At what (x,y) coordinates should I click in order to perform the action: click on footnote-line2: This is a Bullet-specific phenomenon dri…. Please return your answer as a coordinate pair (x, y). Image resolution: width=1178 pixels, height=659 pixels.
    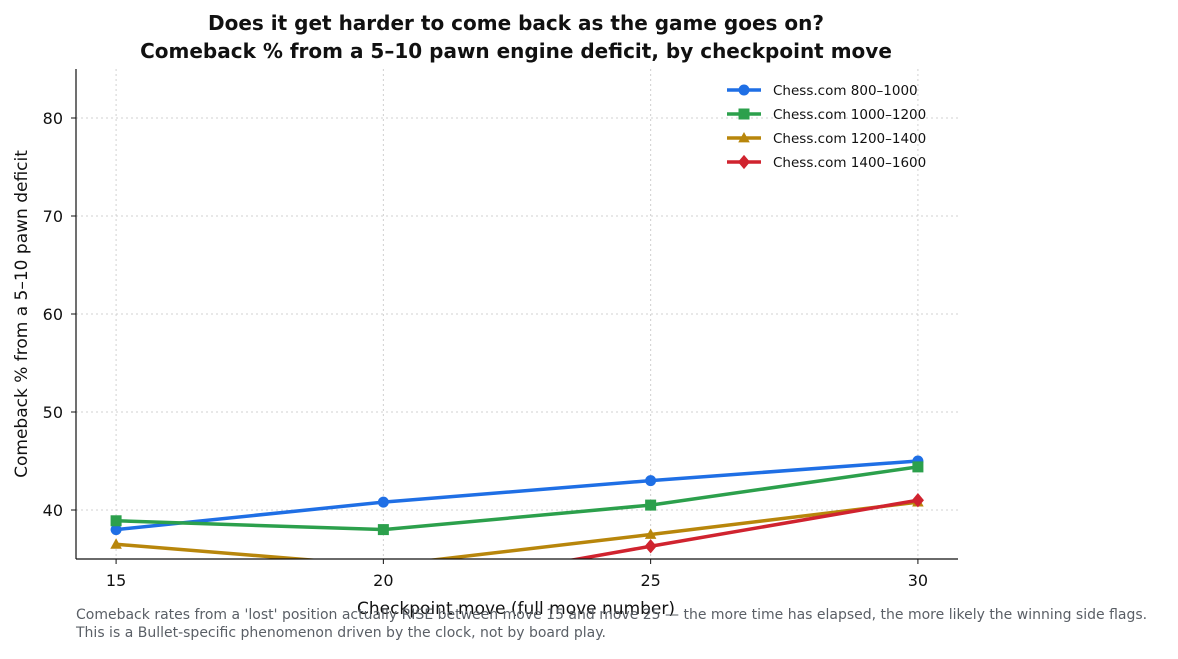
    Looking at the image, I should click on (340, 633).